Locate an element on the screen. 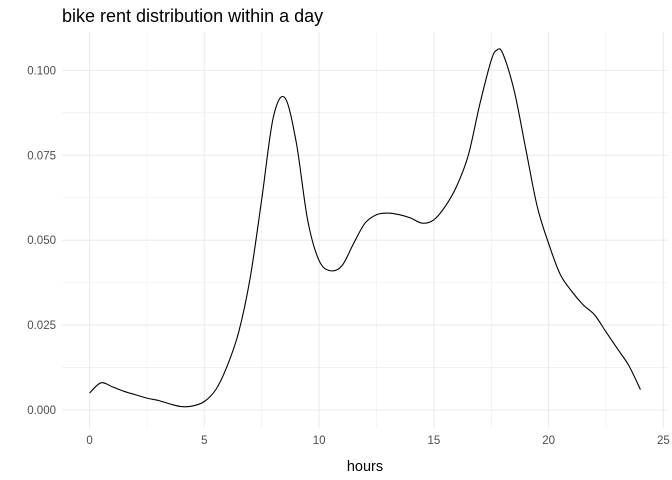 This screenshot has width=672, height=480. y-tick-label: 0.050 is located at coordinates (41, 241).